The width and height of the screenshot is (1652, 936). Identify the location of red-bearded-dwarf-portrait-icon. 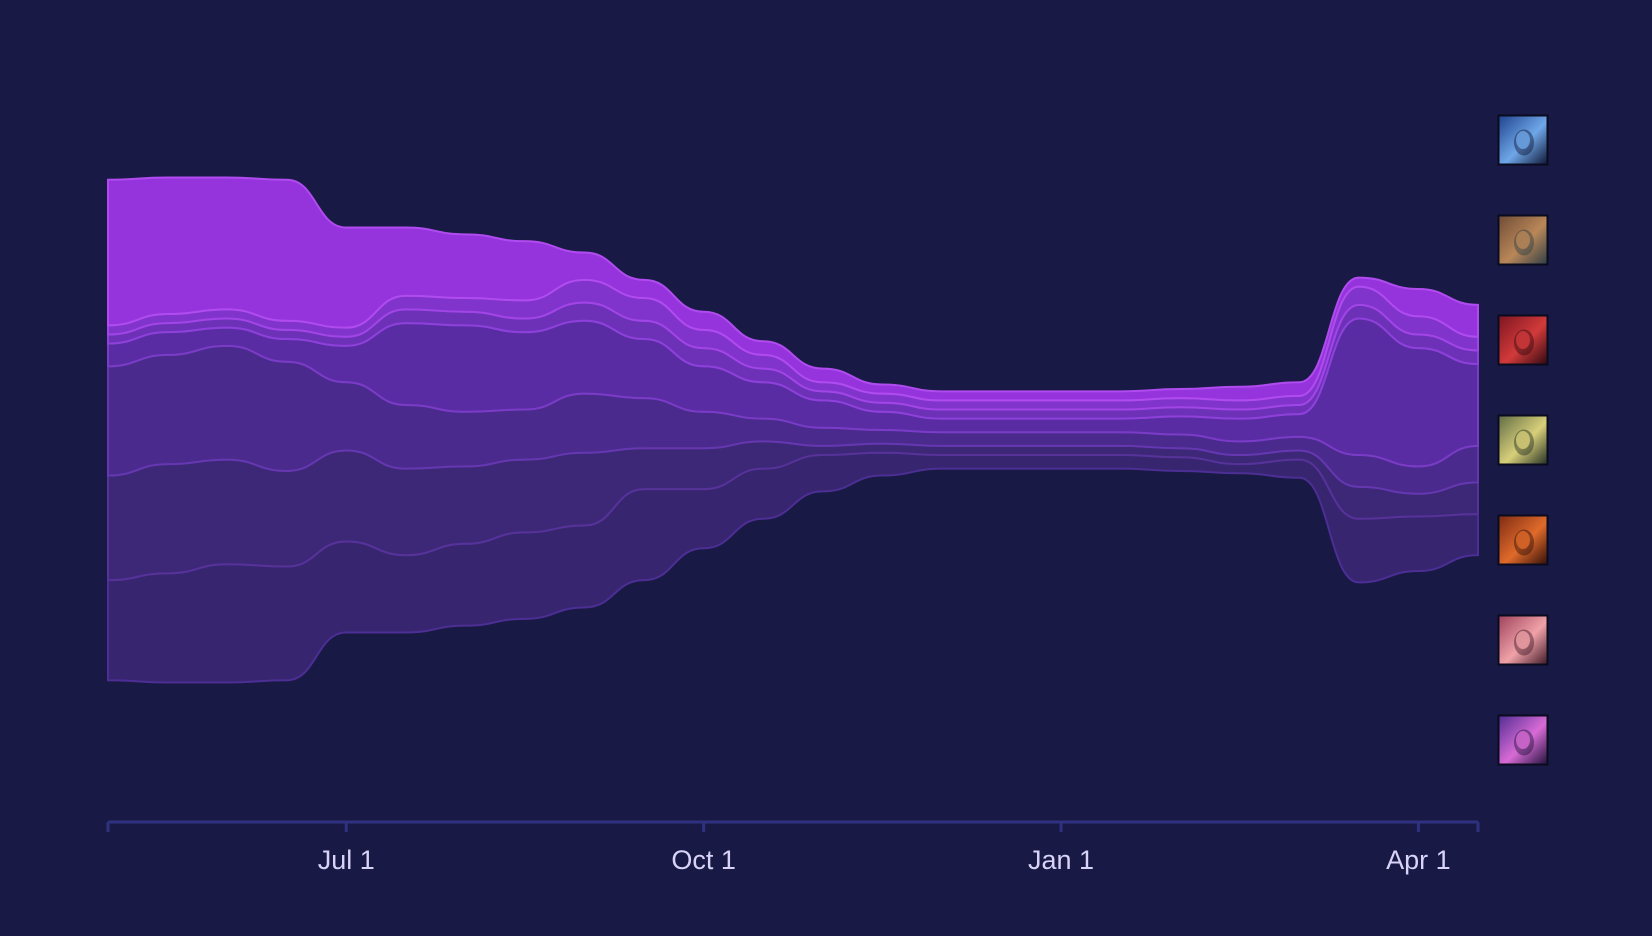
(1523, 540).